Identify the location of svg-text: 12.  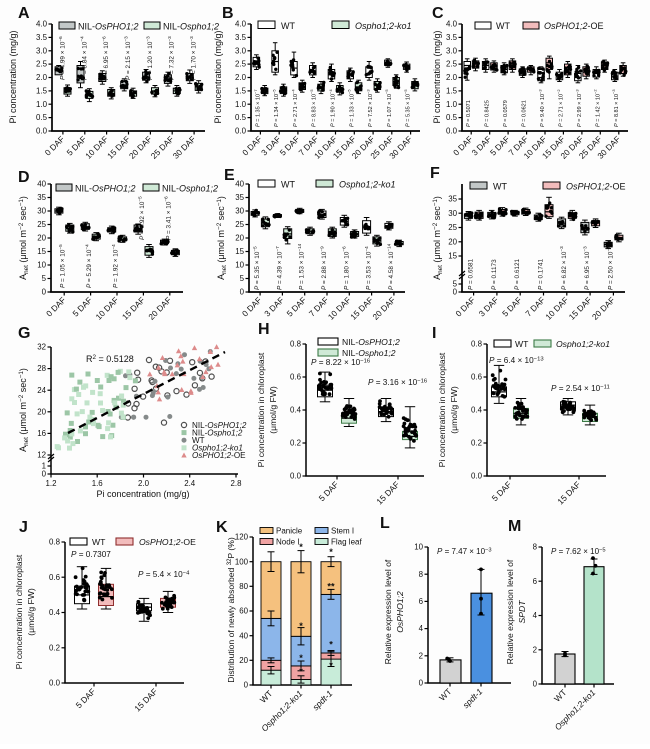
(41, 455).